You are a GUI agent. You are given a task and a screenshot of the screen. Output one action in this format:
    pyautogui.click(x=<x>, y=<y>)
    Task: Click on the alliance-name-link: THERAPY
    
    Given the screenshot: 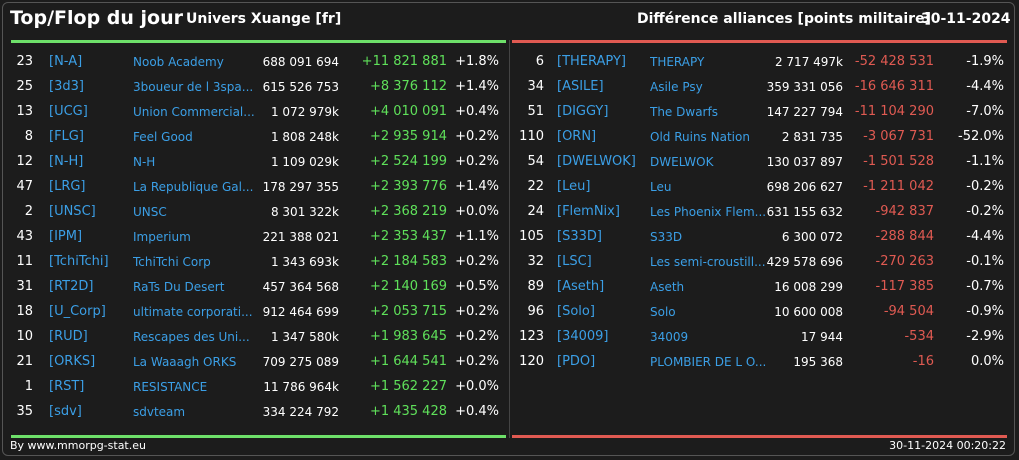 What is the action you would take?
    pyautogui.click(x=677, y=62)
    